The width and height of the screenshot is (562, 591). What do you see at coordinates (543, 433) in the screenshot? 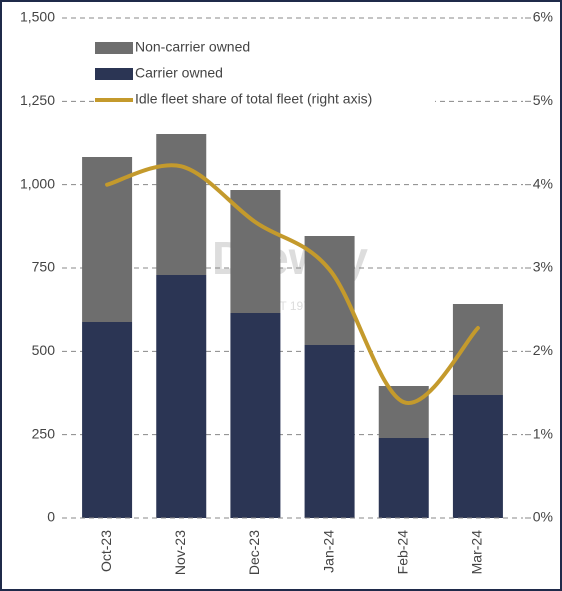
I see `y2-tick-label: 1%` at bounding box center [543, 433].